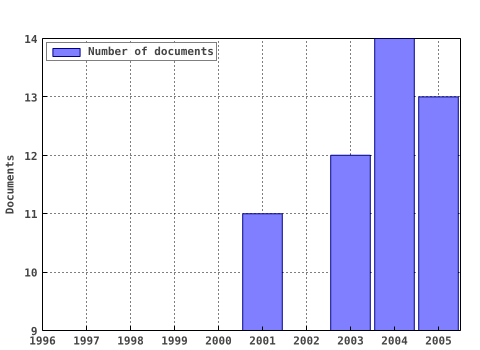  What do you see at coordinates (394, 341) in the screenshot?
I see `x-tick-label: 2004` at bounding box center [394, 341].